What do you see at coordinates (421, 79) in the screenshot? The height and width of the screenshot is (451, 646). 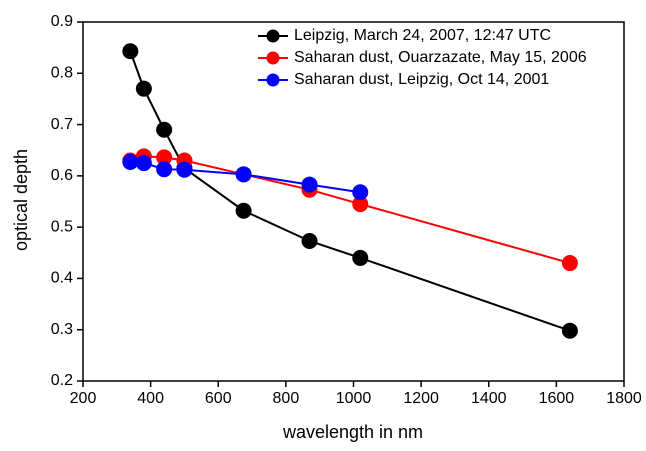 I see `legend-label: Saharan dust, Leipzig, Oct 14, 2001` at bounding box center [421, 79].